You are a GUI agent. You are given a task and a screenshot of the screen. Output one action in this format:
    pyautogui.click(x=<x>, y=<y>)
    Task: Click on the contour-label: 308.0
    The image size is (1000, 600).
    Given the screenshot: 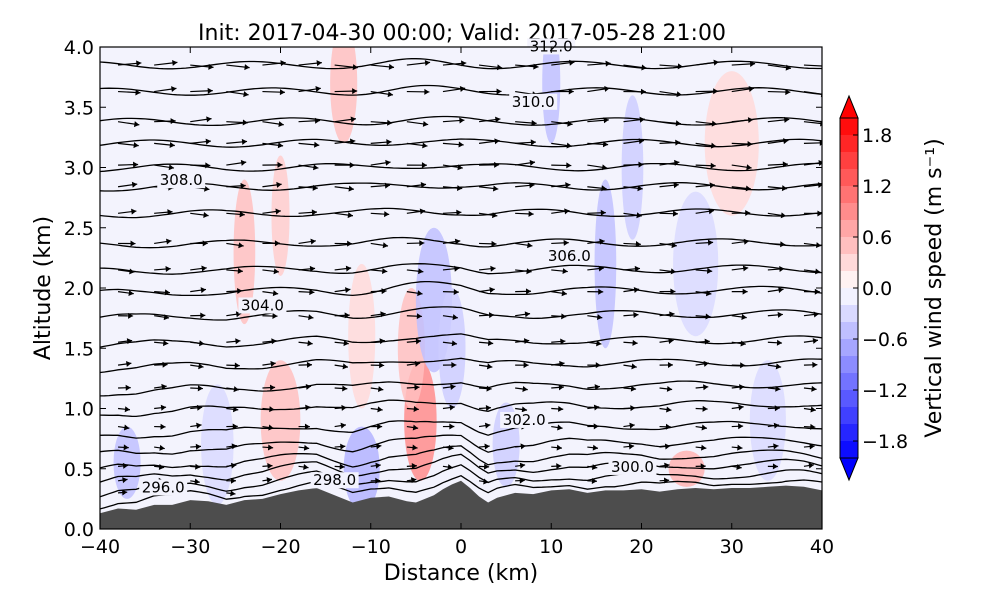 What is the action you would take?
    pyautogui.click(x=181, y=180)
    